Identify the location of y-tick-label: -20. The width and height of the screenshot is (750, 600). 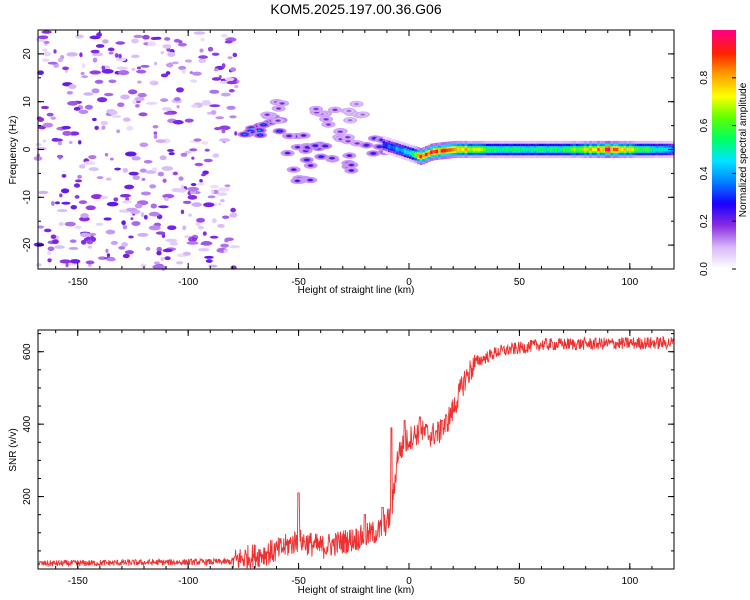
(27, 244).